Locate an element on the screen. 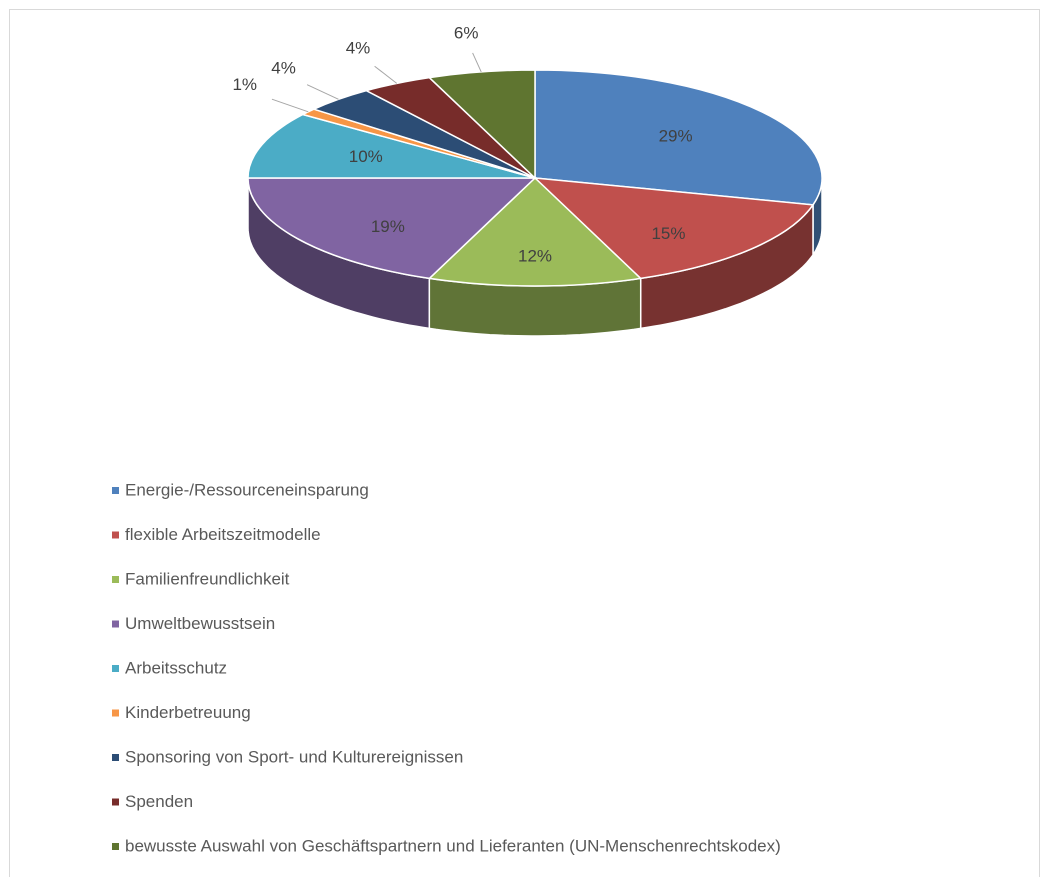 The height and width of the screenshot is (877, 1048). data-label: 15% is located at coordinates (668, 233).